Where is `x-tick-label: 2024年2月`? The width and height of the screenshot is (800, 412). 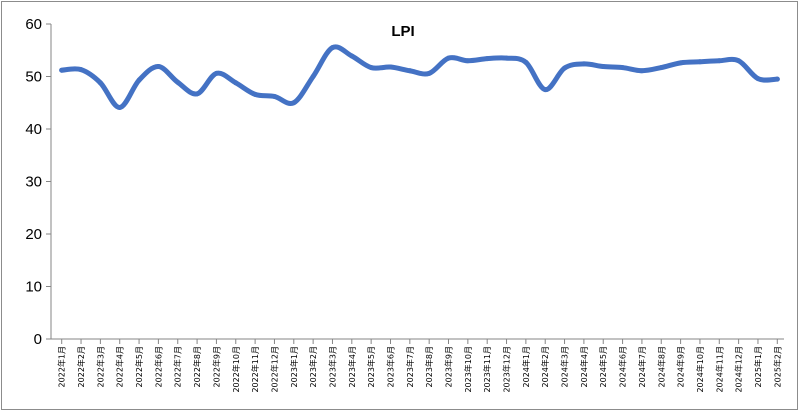
x-tick-label: 2024年2月 is located at coordinates (545, 366).